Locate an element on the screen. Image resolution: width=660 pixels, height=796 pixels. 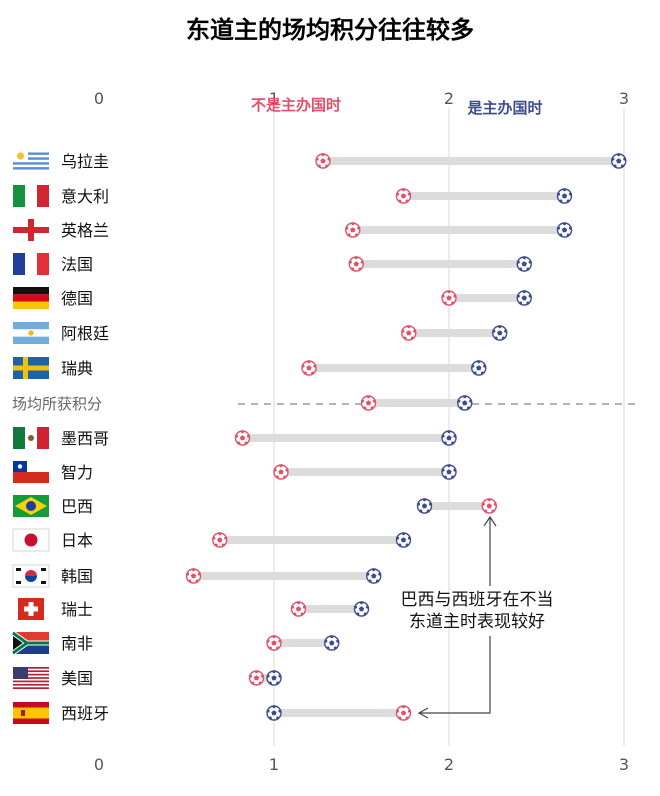
country-label: 南非 is located at coordinates (77, 643).